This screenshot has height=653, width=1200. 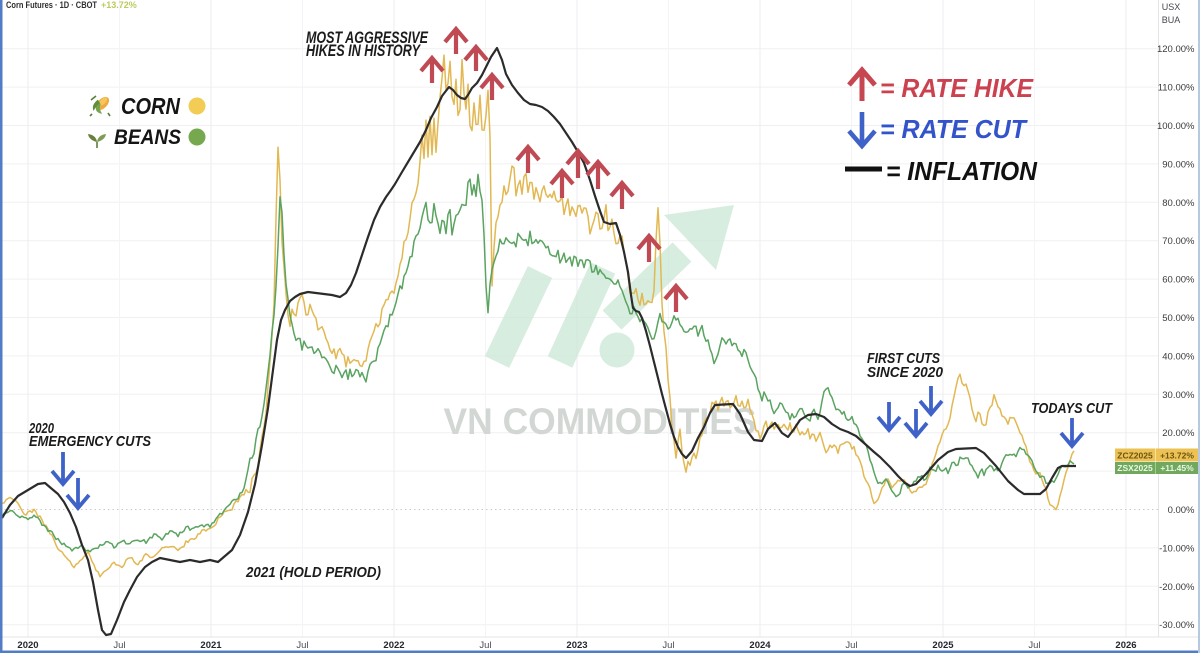 What do you see at coordinates (1177, 548) in the screenshot?
I see `svg-text: -10.00%` at bounding box center [1177, 548].